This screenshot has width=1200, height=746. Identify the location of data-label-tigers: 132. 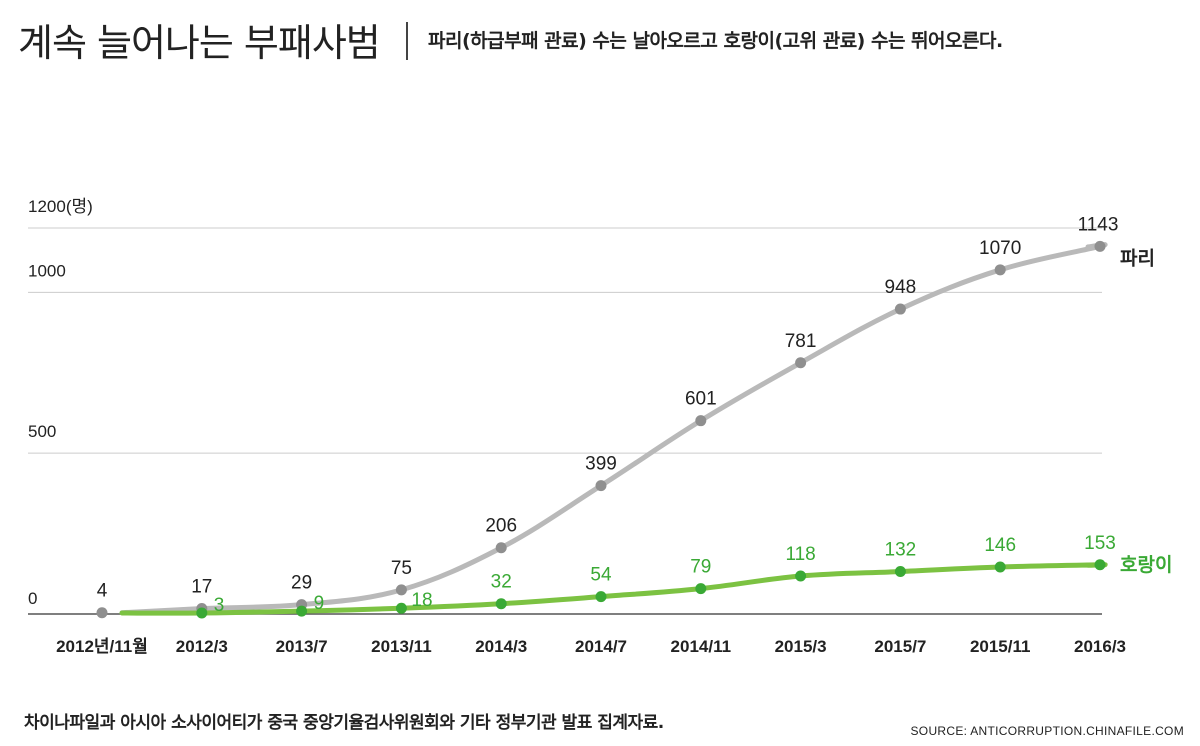
(901, 550).